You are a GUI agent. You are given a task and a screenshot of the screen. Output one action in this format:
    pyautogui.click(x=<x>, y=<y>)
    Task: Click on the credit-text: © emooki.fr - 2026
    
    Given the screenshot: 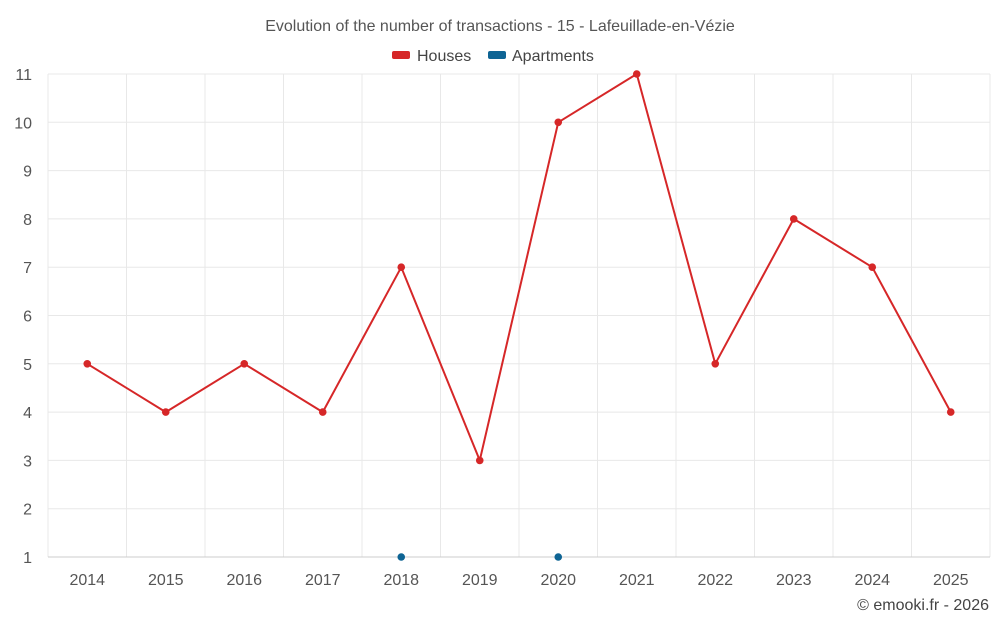 What is the action you would take?
    pyautogui.click(x=923, y=605)
    